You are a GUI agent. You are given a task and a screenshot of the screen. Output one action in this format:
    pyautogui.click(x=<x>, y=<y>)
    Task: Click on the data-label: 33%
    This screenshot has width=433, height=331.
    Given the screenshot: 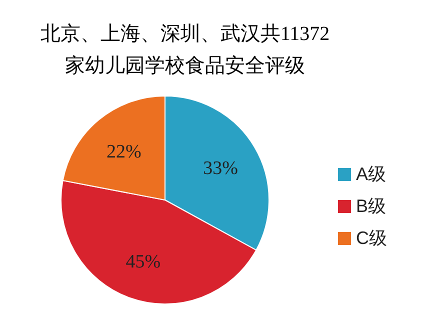 What is the action you would take?
    pyautogui.click(x=220, y=169)
    